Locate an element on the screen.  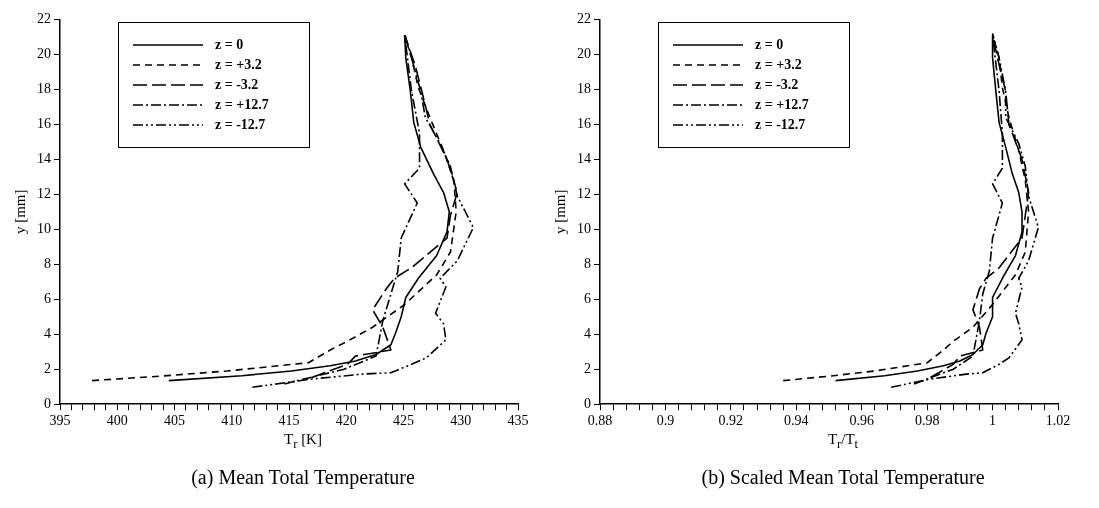
x-tick-label: 425 is located at coordinates (403, 421).